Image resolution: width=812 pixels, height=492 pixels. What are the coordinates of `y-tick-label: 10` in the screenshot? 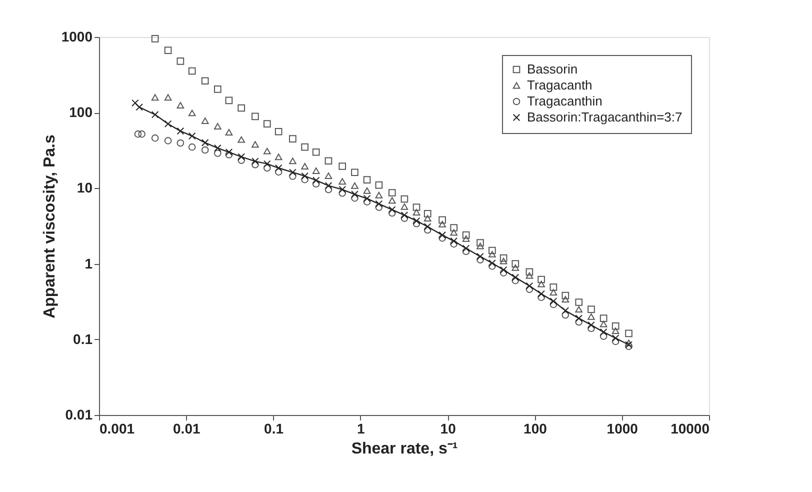 It's located at (84, 188).